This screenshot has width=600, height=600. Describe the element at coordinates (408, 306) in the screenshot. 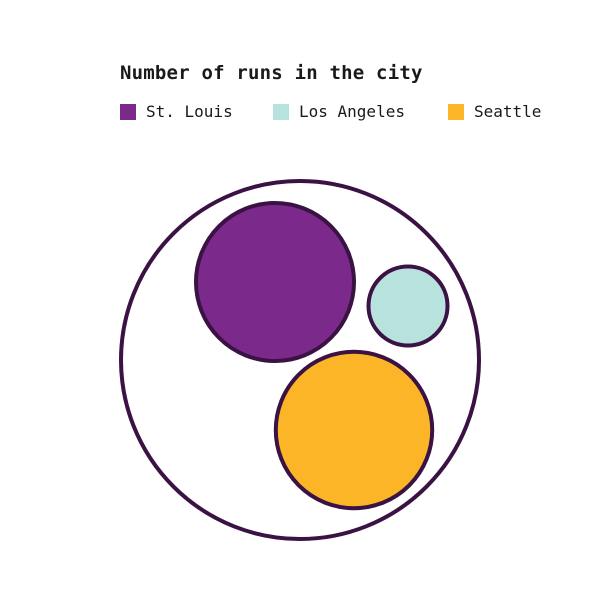

I see `bubble-los-angeles` at that location.